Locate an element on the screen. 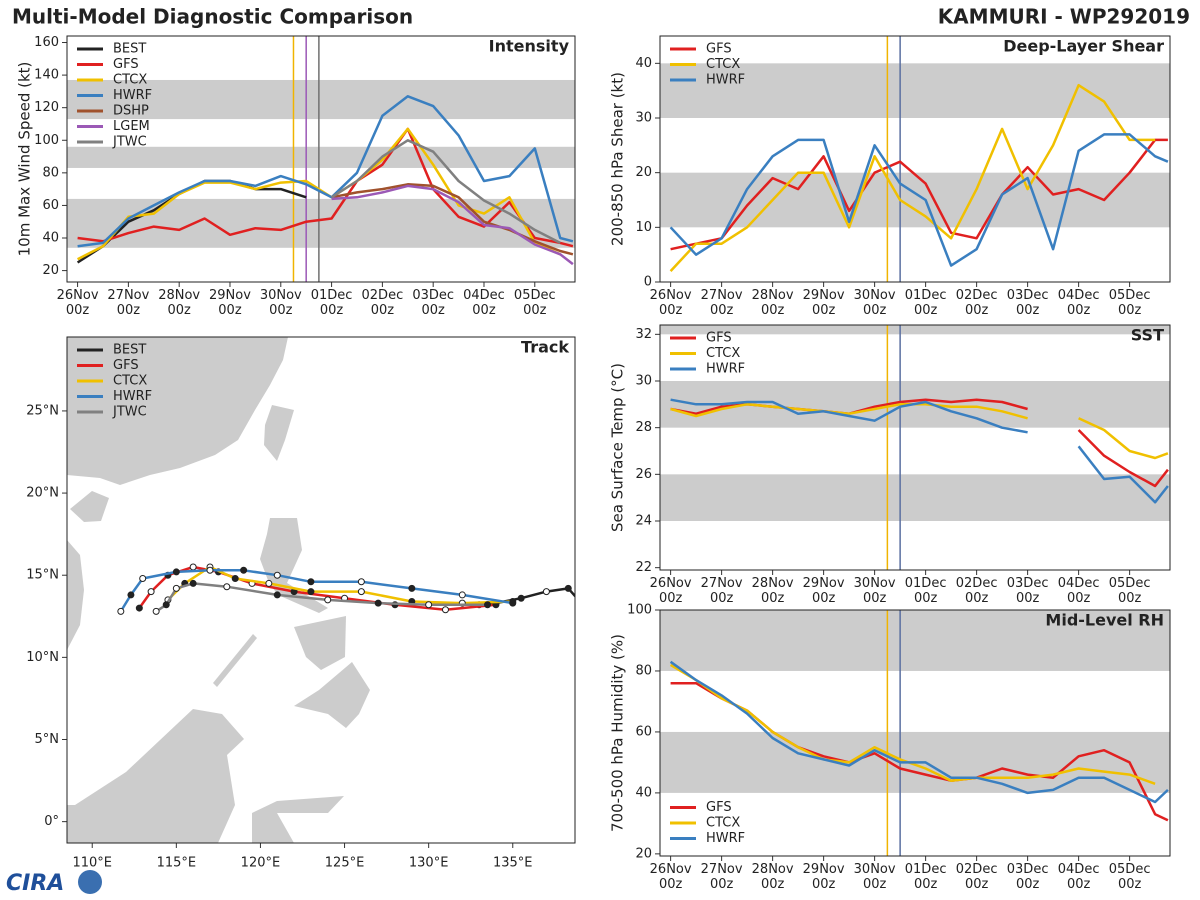  y-tick-label: 25°N is located at coordinates (42, 410).